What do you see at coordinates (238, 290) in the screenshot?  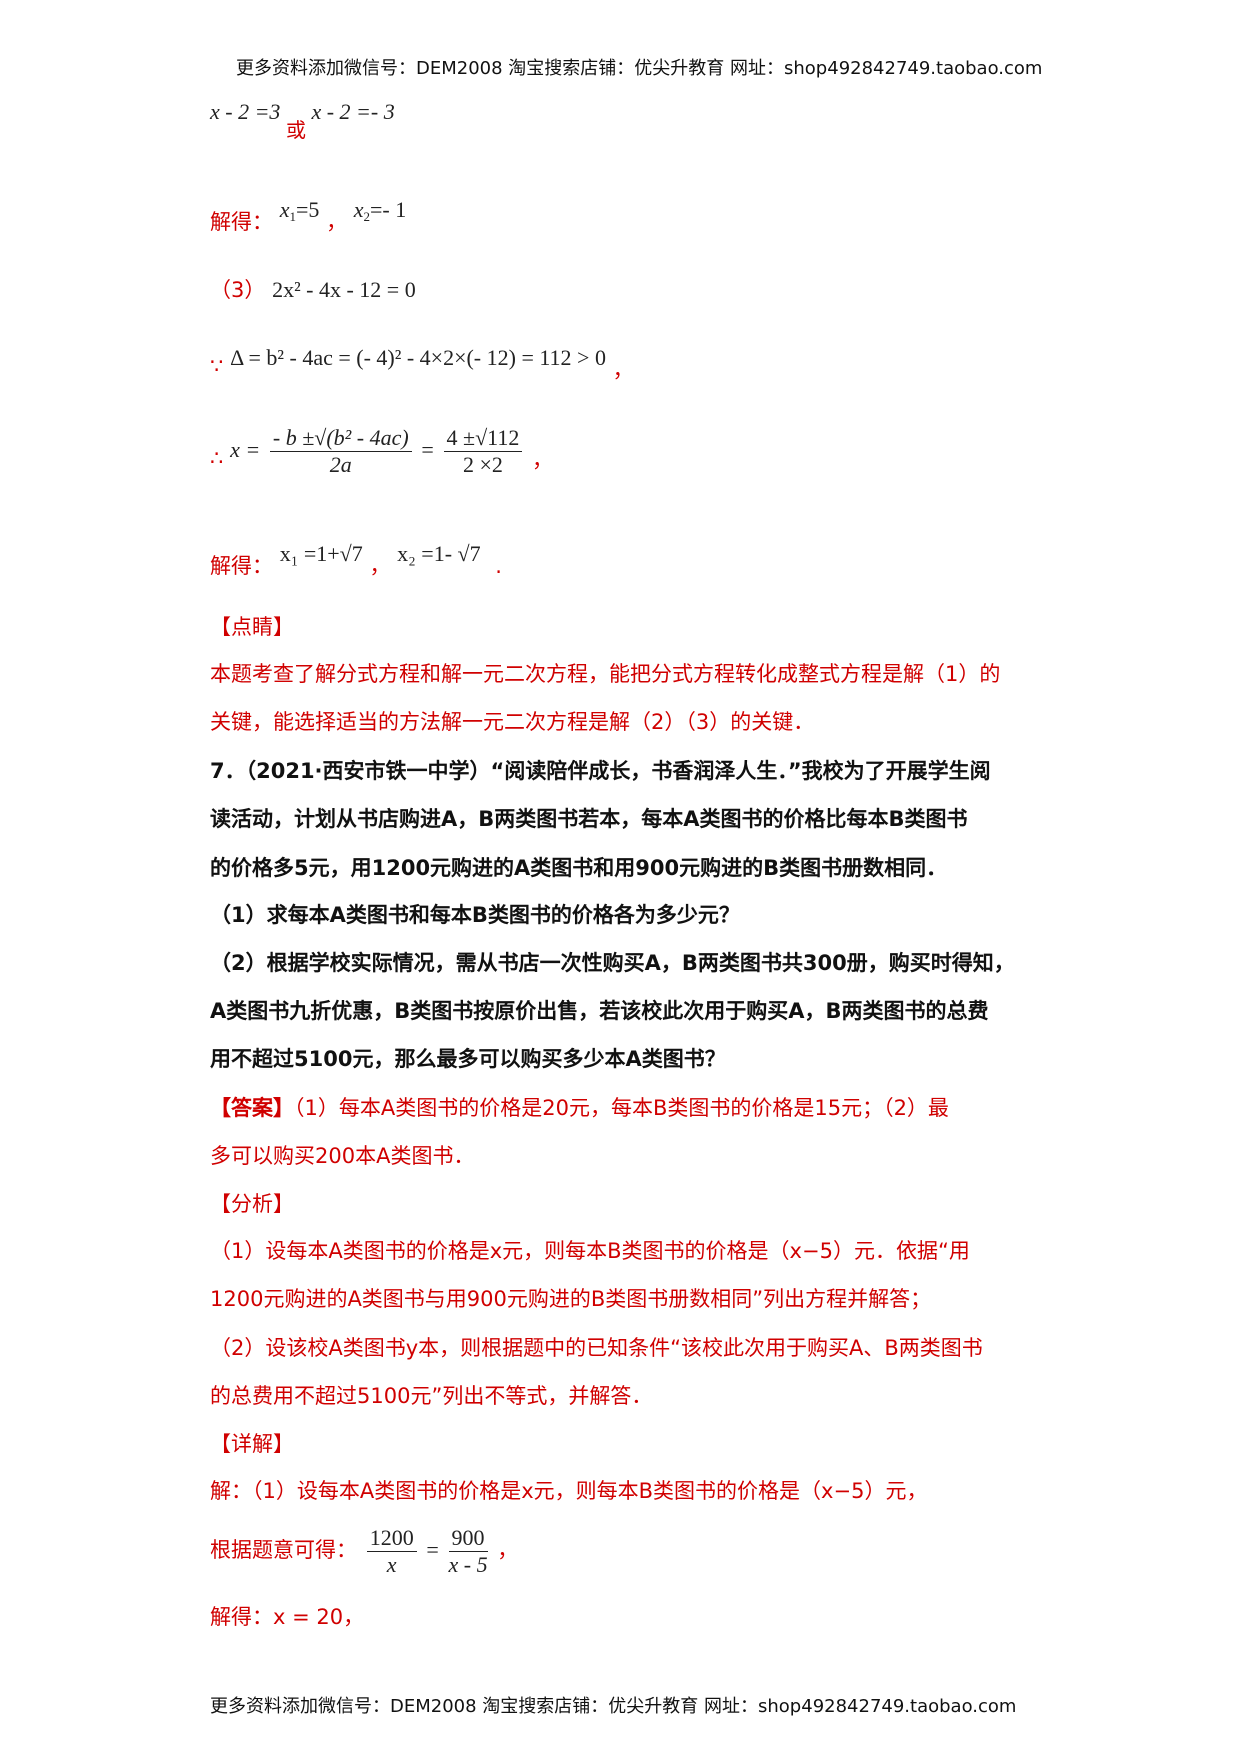 I see `label: （3）` at bounding box center [238, 290].